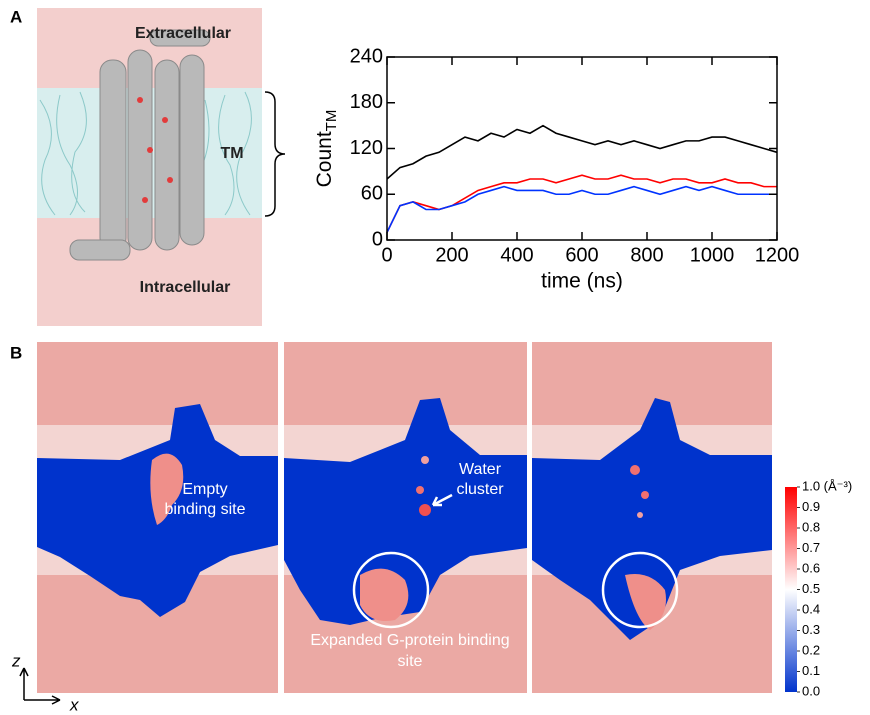 Image resolution: width=870 pixels, height=715 pixels. Describe the element at coordinates (377, 239) in the screenshot. I see `y-tick-label: 0` at that location.